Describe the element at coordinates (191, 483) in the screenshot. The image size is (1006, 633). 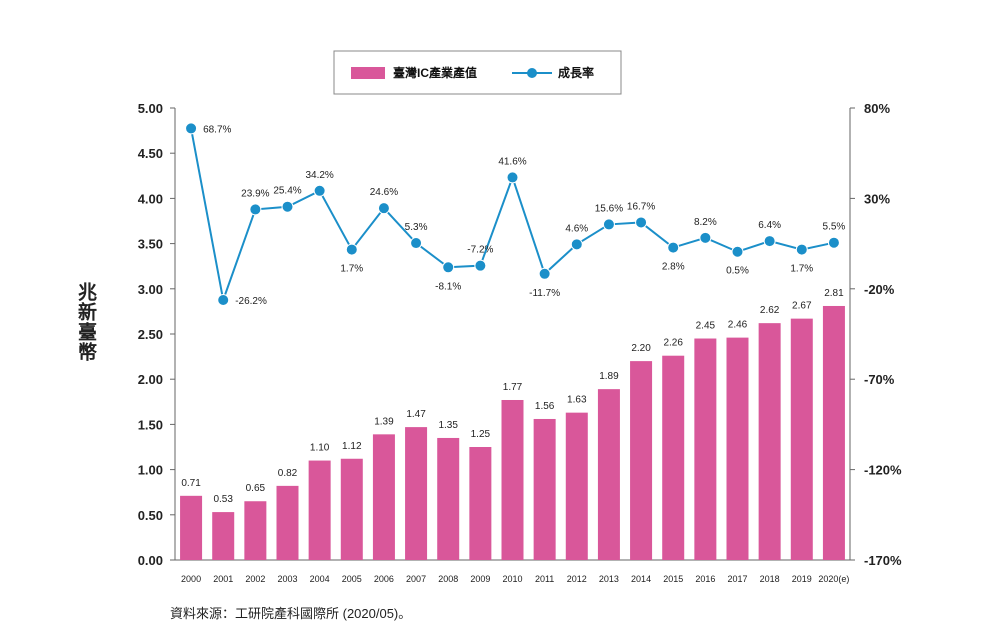
I see `bar-value-label: 0.71` at that location.